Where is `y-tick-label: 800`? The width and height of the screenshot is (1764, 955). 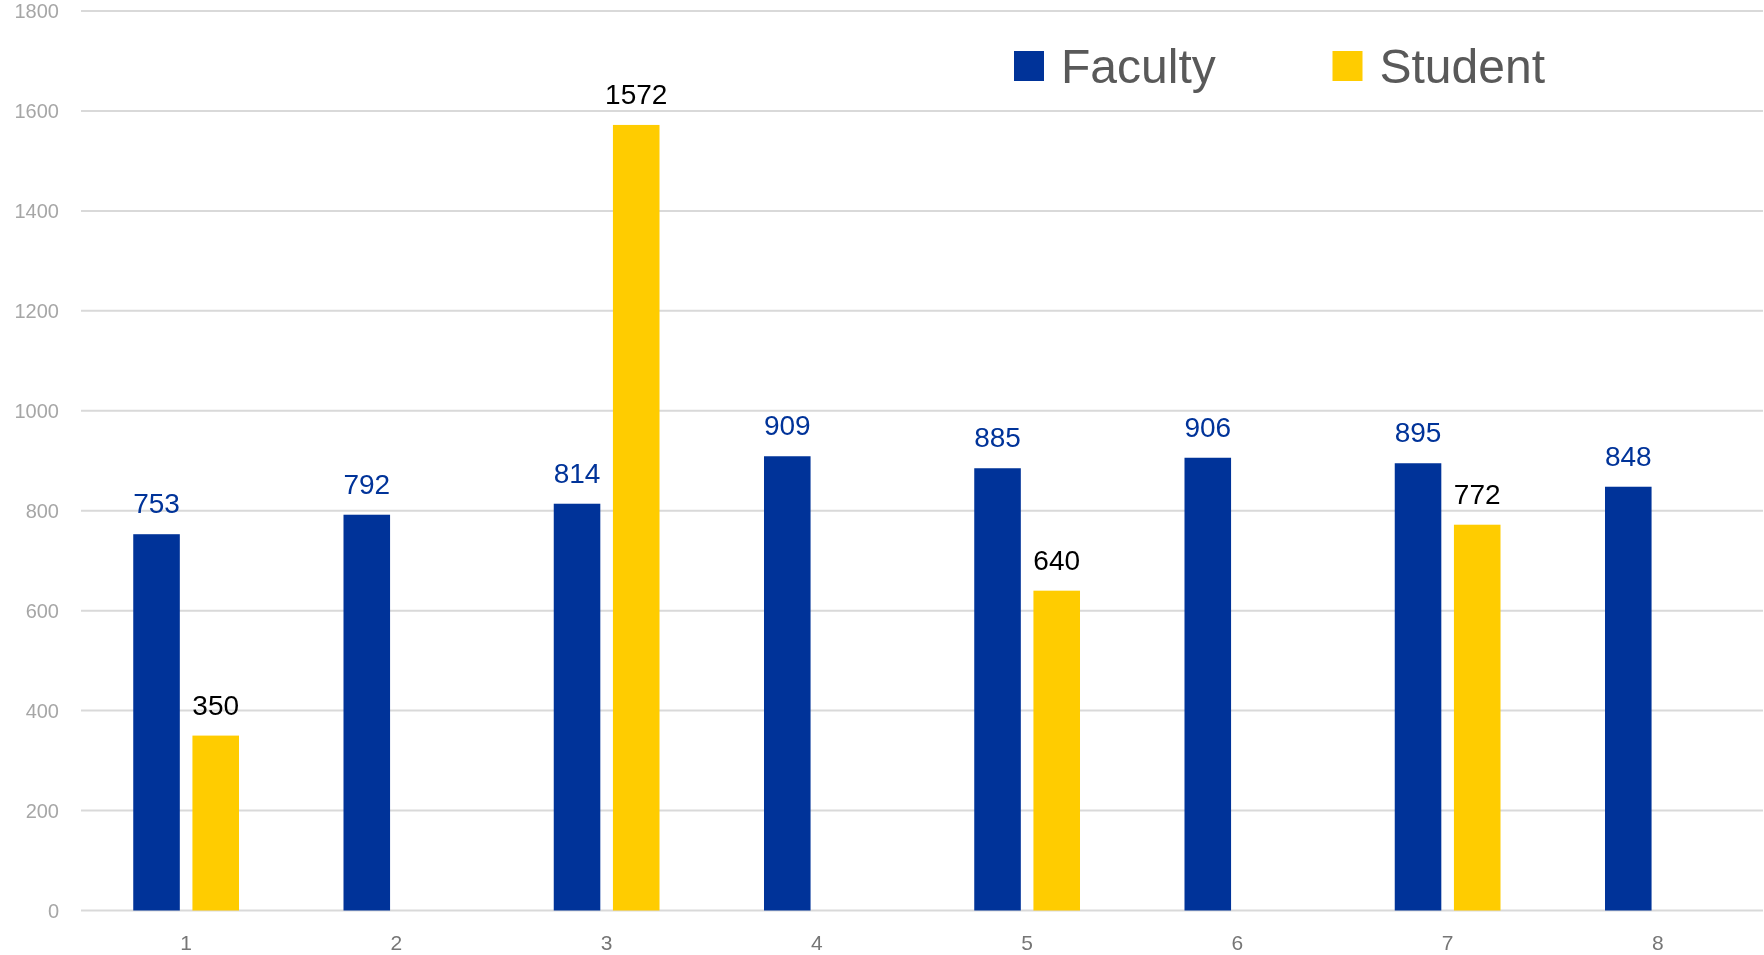 y-tick-label: 800 is located at coordinates (42, 510).